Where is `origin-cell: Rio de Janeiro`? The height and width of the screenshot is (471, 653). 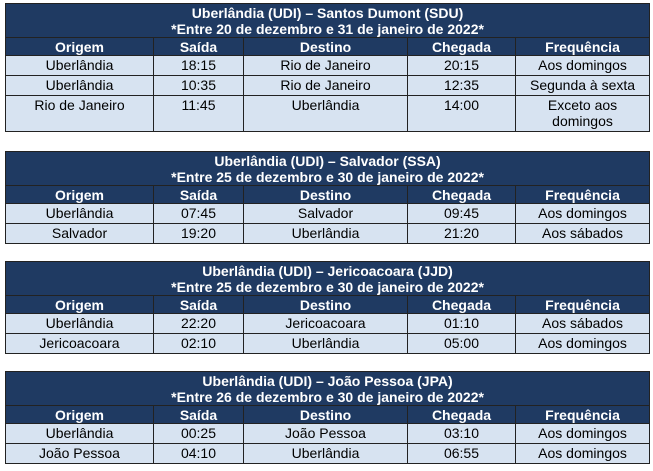 origin-cell: Rio de Janeiro is located at coordinates (79, 113).